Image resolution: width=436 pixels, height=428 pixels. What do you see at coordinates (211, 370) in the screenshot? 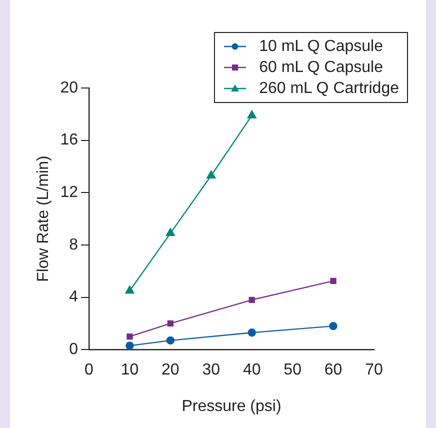
I see `x-tick-label: 30` at bounding box center [211, 370].